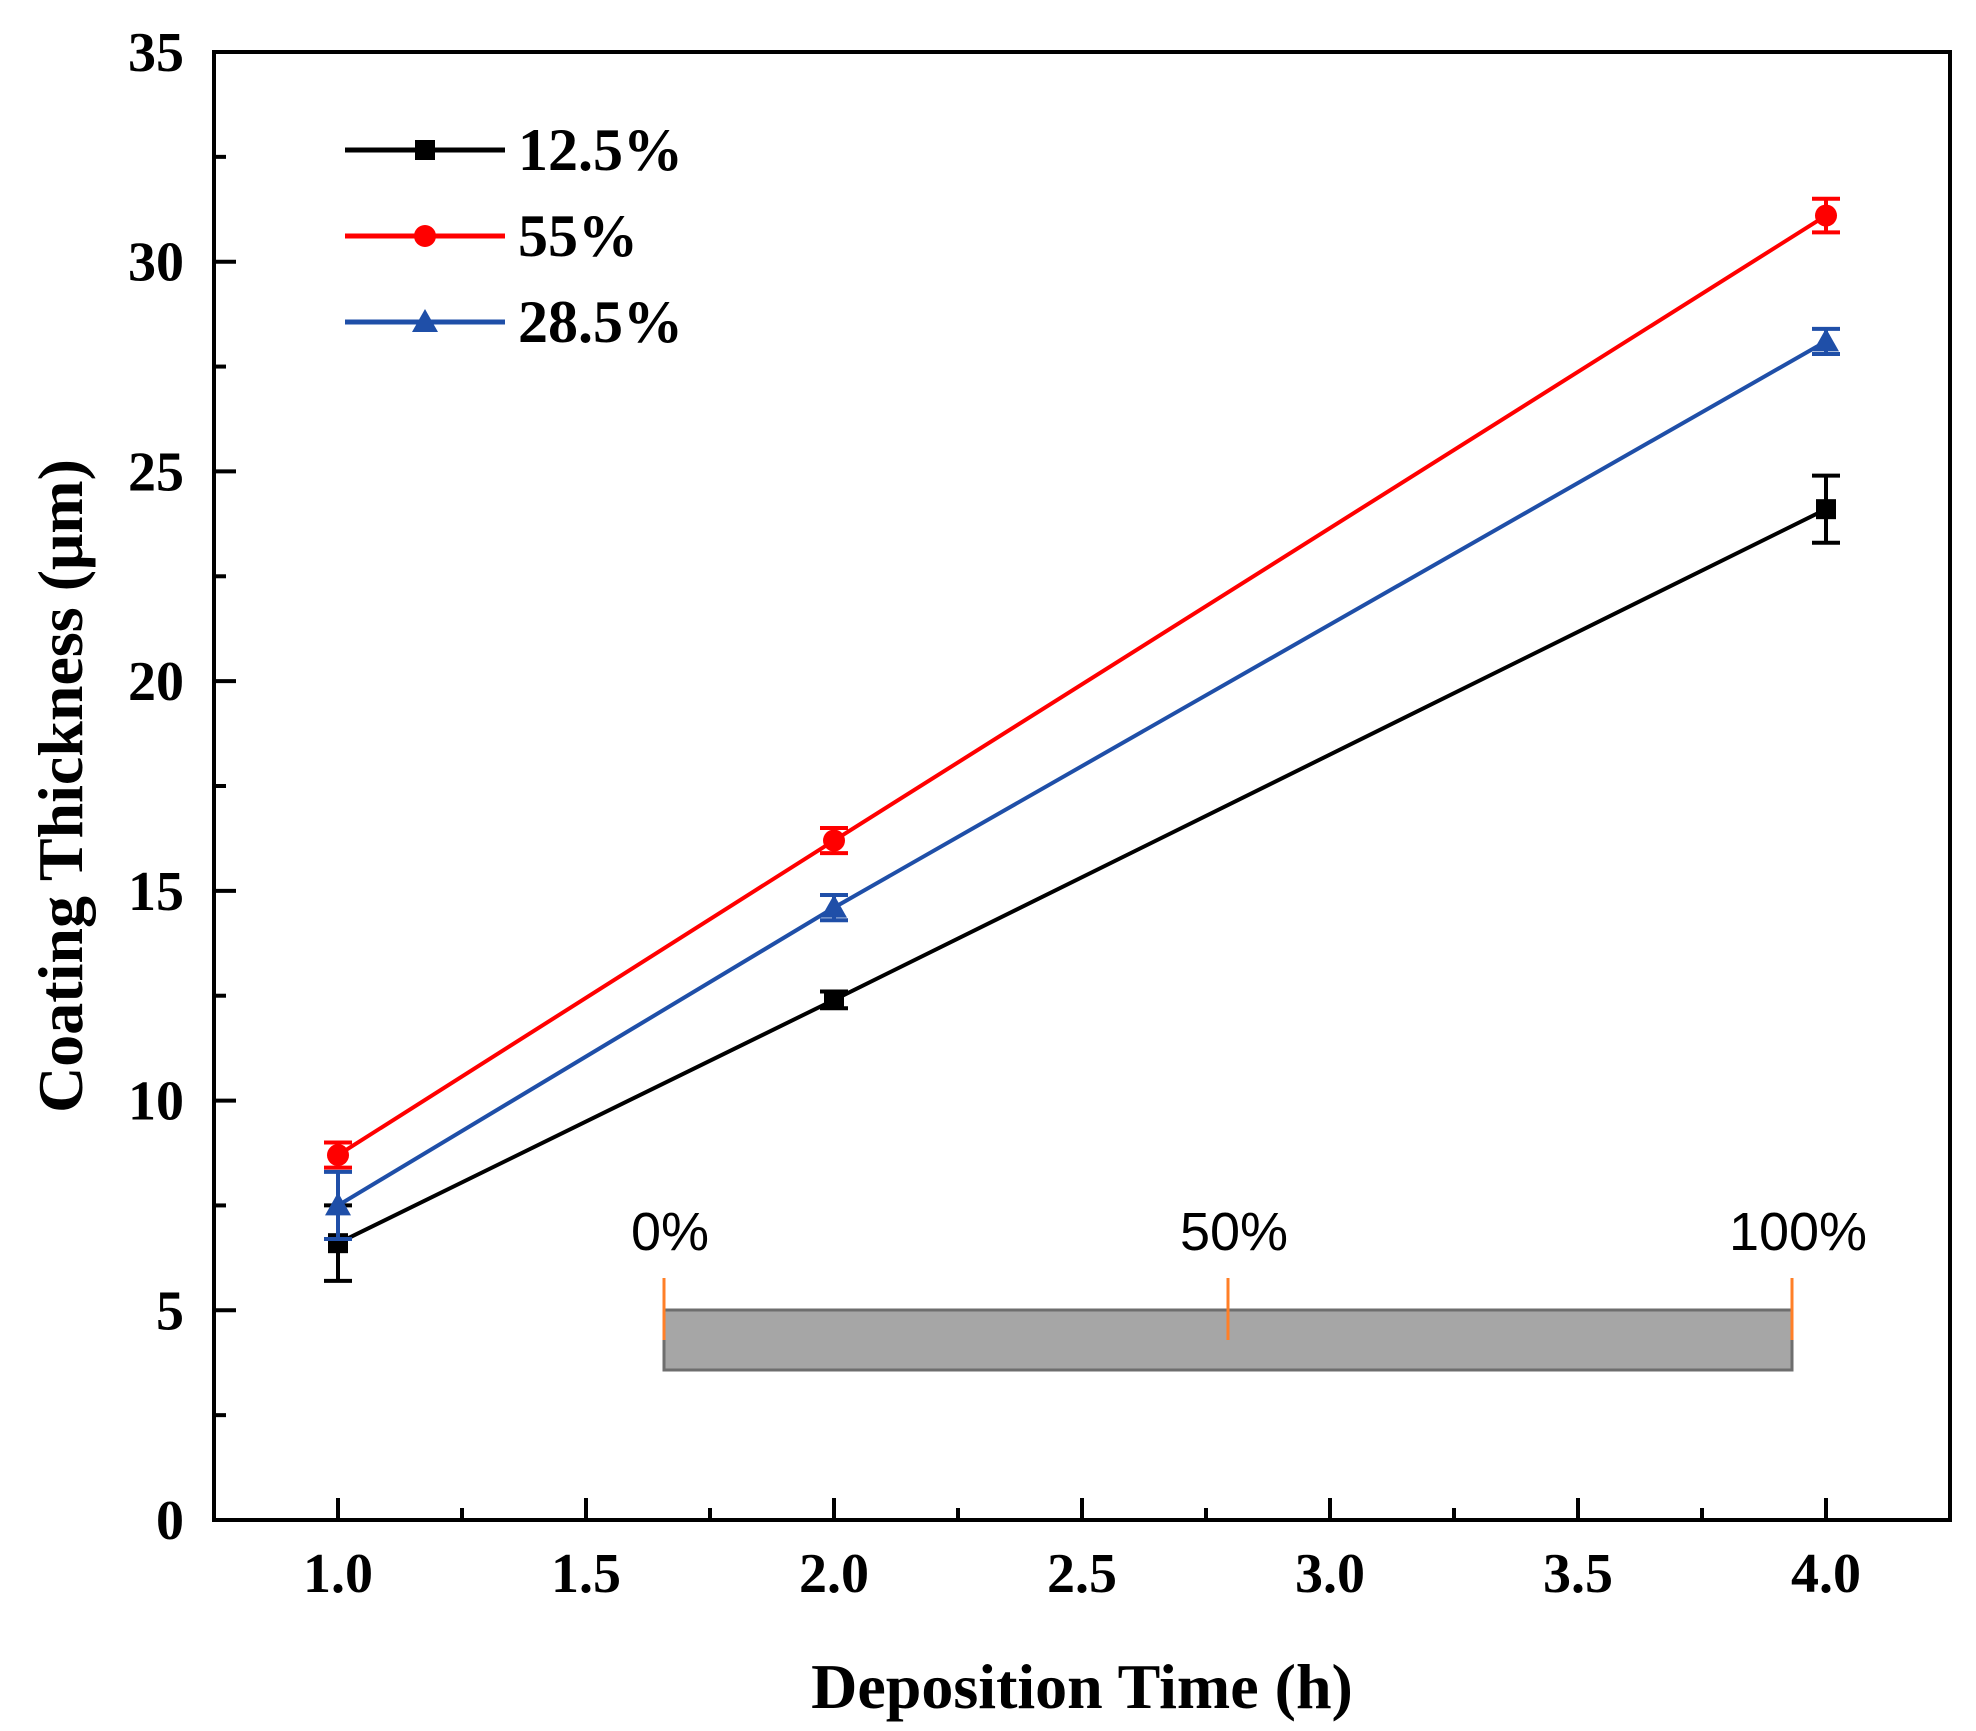 This screenshot has height=1731, width=1976. I want to click on legend-label: 28.5%, so click(600, 322).